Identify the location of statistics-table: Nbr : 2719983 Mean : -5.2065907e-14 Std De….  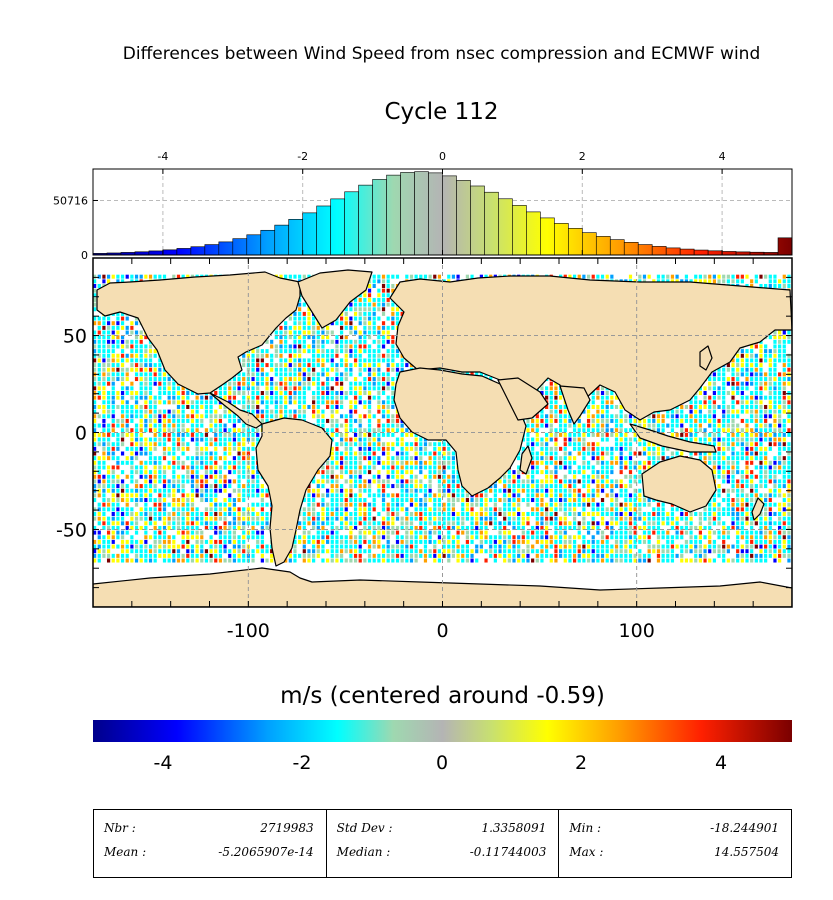
(442, 843).